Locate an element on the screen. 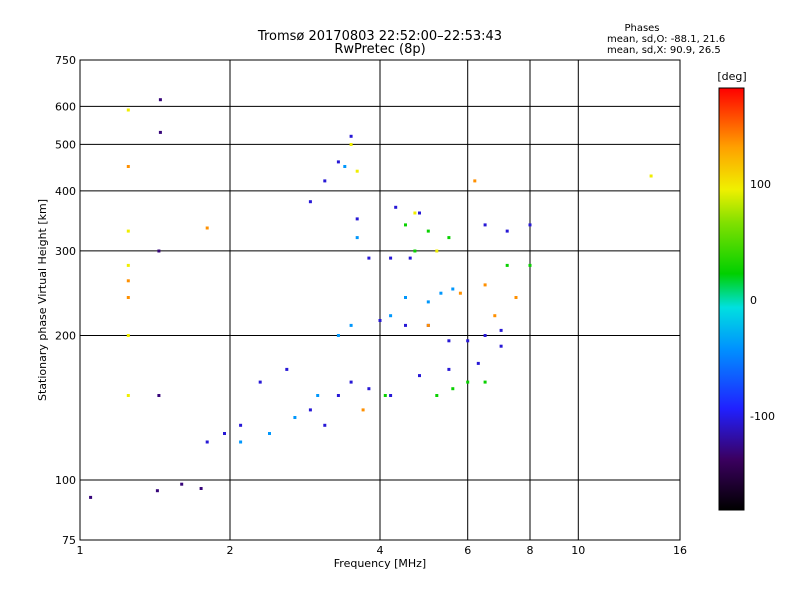 This screenshot has height=600, width=800. colorbar-label: [deg] is located at coordinates (731, 76).